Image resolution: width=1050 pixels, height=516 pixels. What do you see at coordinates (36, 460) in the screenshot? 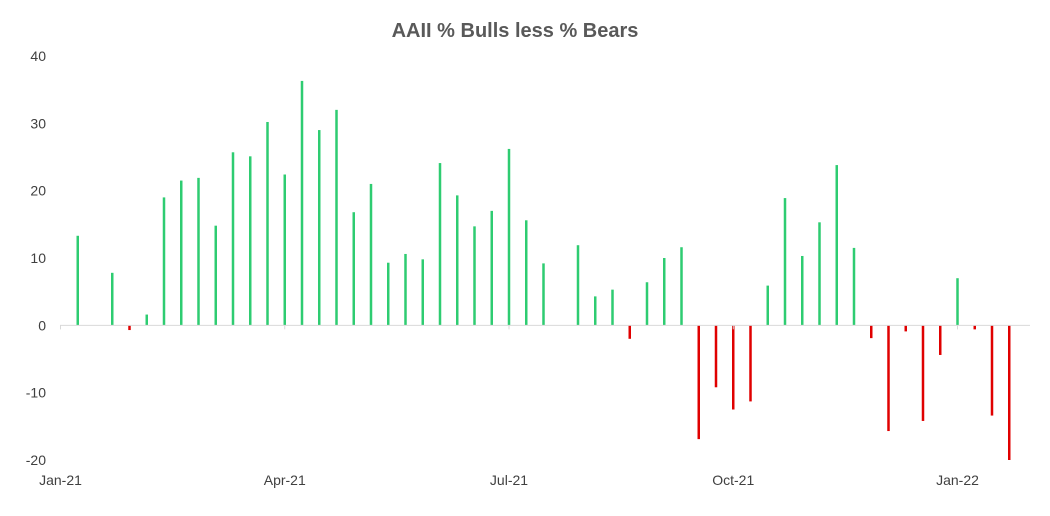
I see `y-tick-label: -20` at bounding box center [36, 460].